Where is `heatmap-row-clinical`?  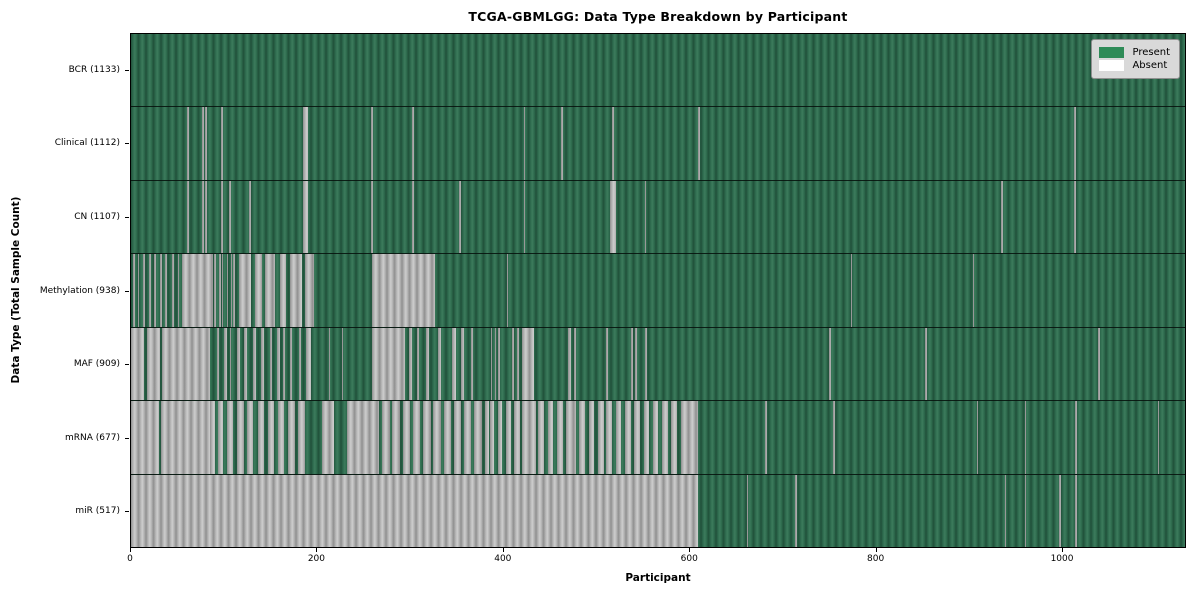 heatmap-row-clinical is located at coordinates (658, 144).